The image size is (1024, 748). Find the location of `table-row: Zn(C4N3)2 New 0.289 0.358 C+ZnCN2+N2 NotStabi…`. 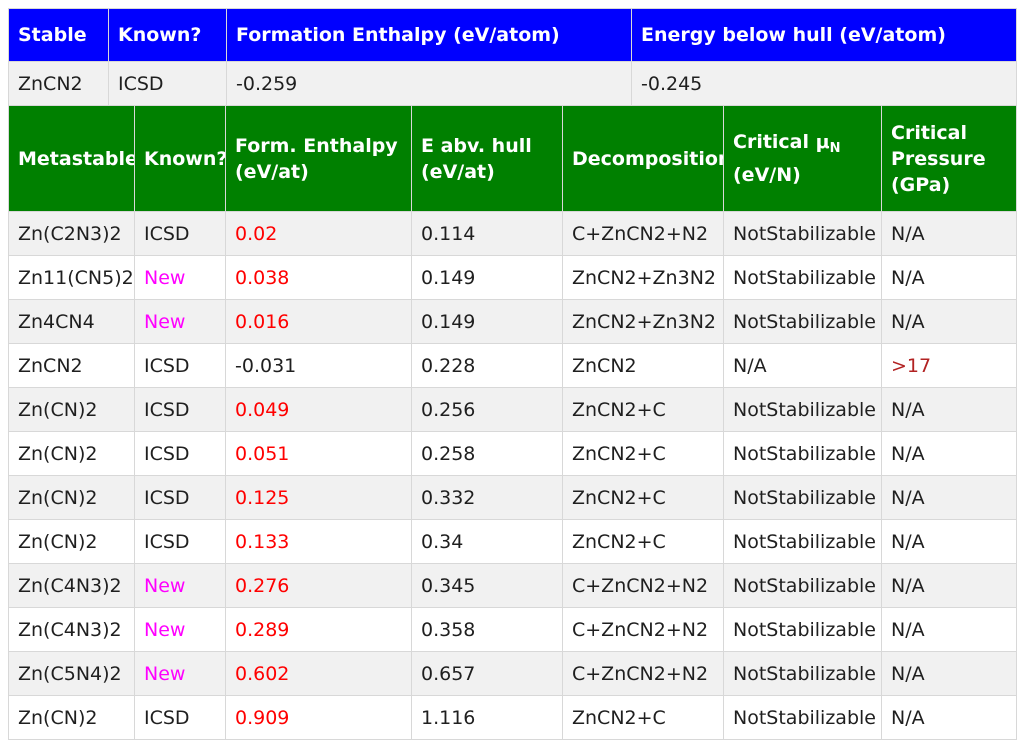

table-row: Zn(C4N3)2 New 0.289 0.358 C+ZnCN2+N2 NotStabi… is located at coordinates (512, 629).